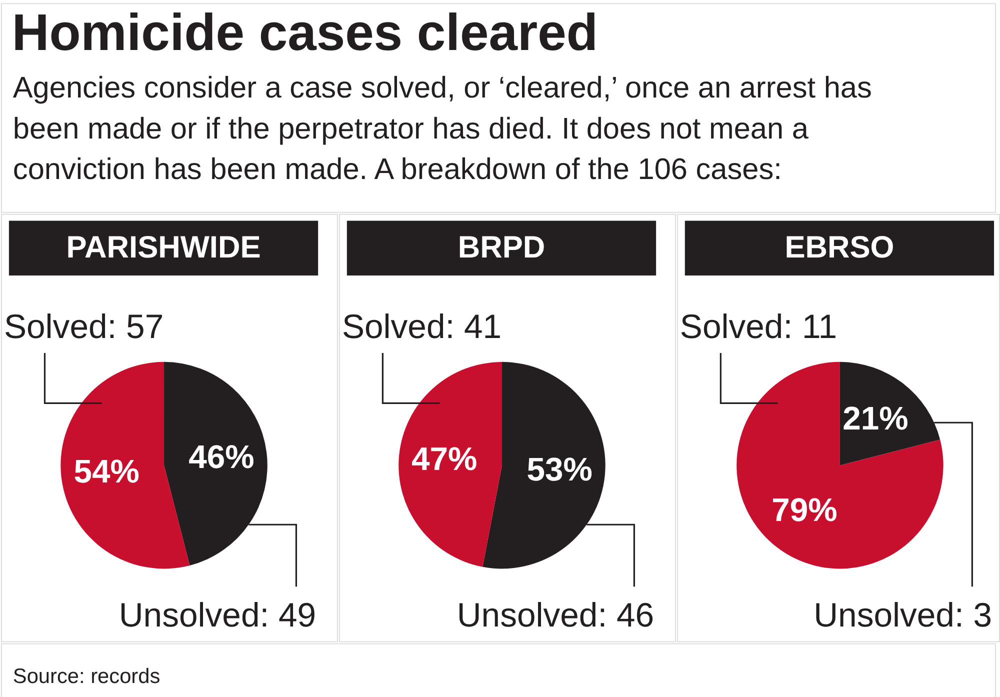  What do you see at coordinates (84, 327) in the screenshot?
I see `slice-label: Solved: 57` at bounding box center [84, 327].